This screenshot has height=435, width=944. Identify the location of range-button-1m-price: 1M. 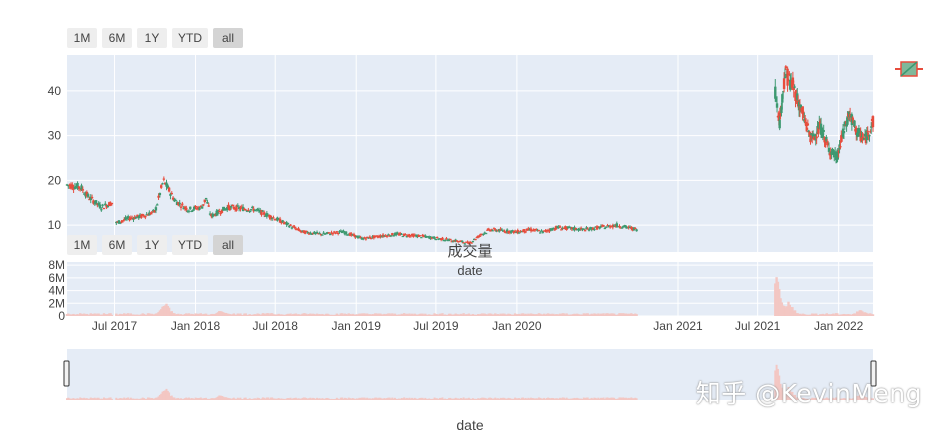
(82, 38).